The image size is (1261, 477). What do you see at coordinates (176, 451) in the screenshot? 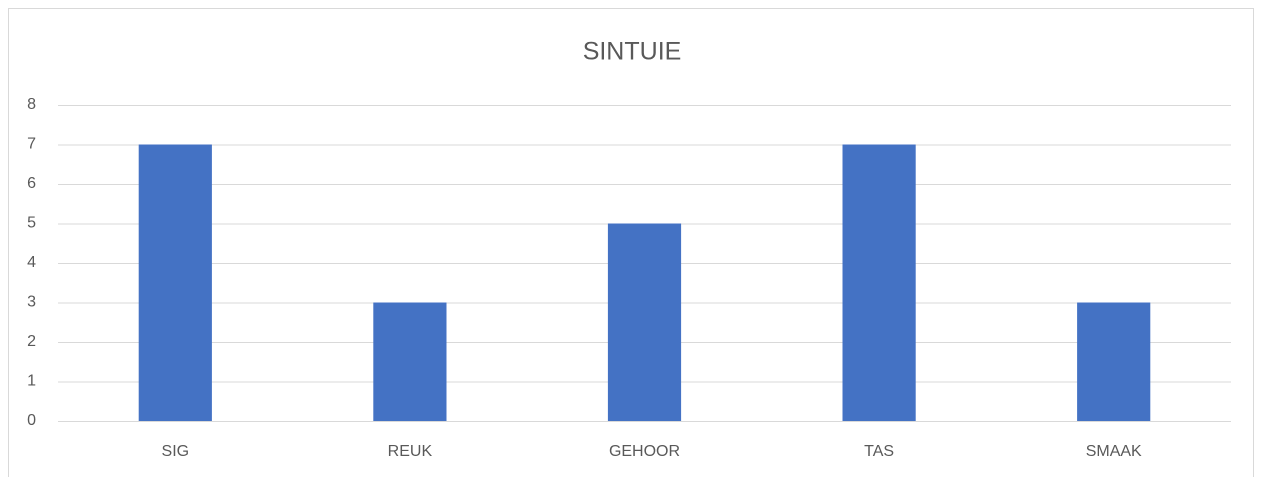
I see `x-tick-label: SIG` at bounding box center [176, 451].